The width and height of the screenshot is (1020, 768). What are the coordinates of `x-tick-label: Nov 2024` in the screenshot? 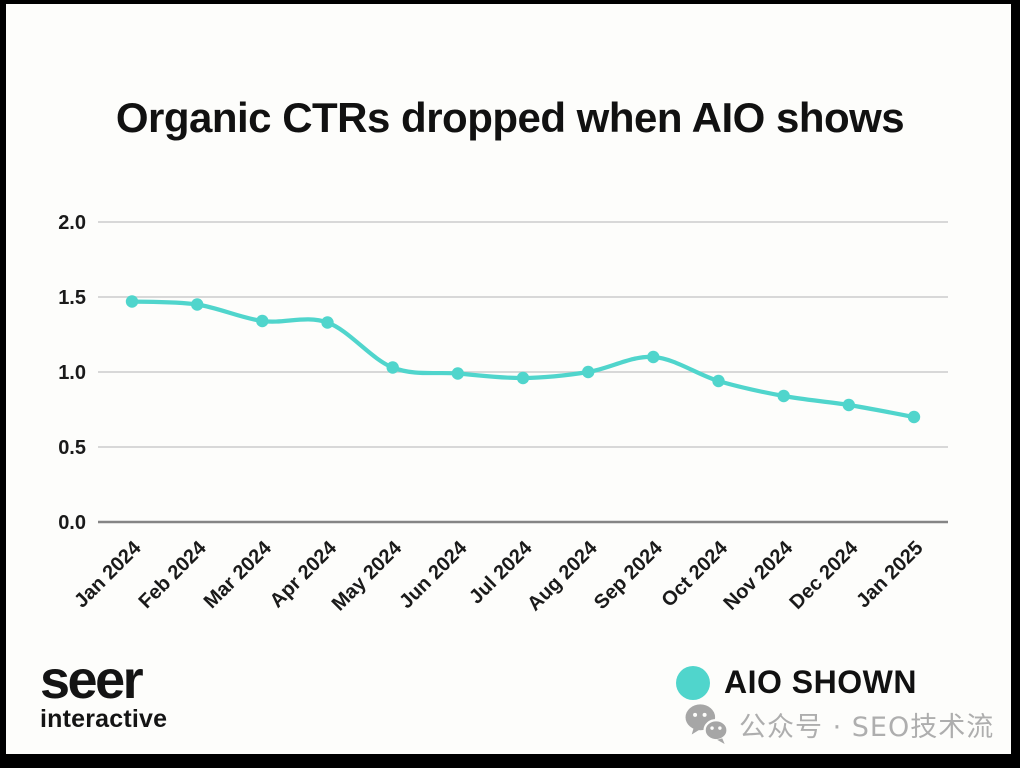 It's located at (759, 575).